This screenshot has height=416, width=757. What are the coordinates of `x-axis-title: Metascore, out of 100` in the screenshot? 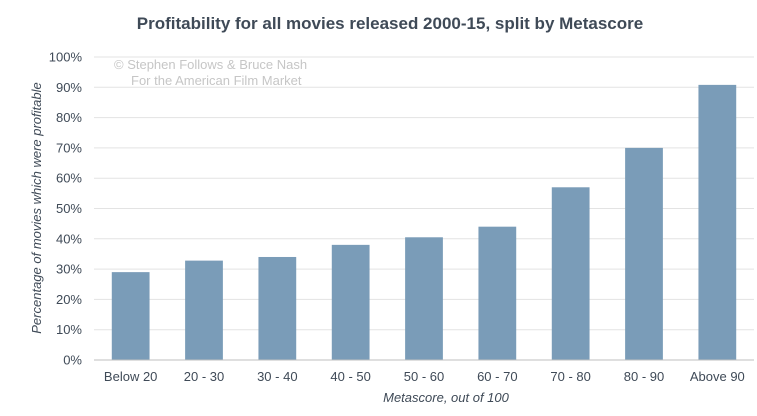 It's located at (446, 397).